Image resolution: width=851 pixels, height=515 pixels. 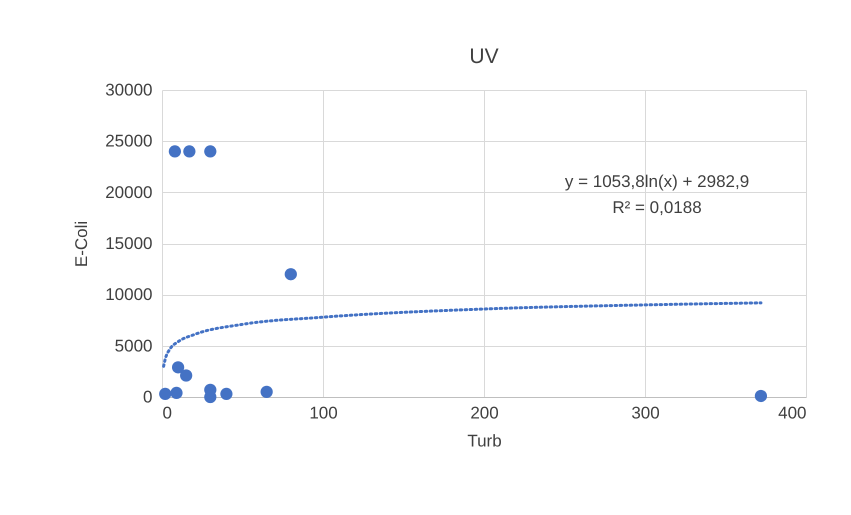 I want to click on x-tick-label: 200, so click(x=484, y=413).